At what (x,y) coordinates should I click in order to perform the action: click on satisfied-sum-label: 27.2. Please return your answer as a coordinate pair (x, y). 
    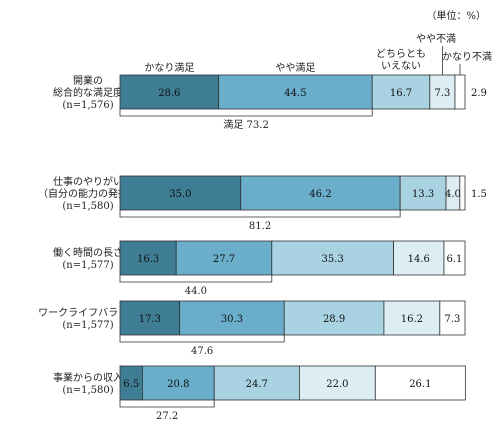
    Looking at the image, I should click on (167, 416).